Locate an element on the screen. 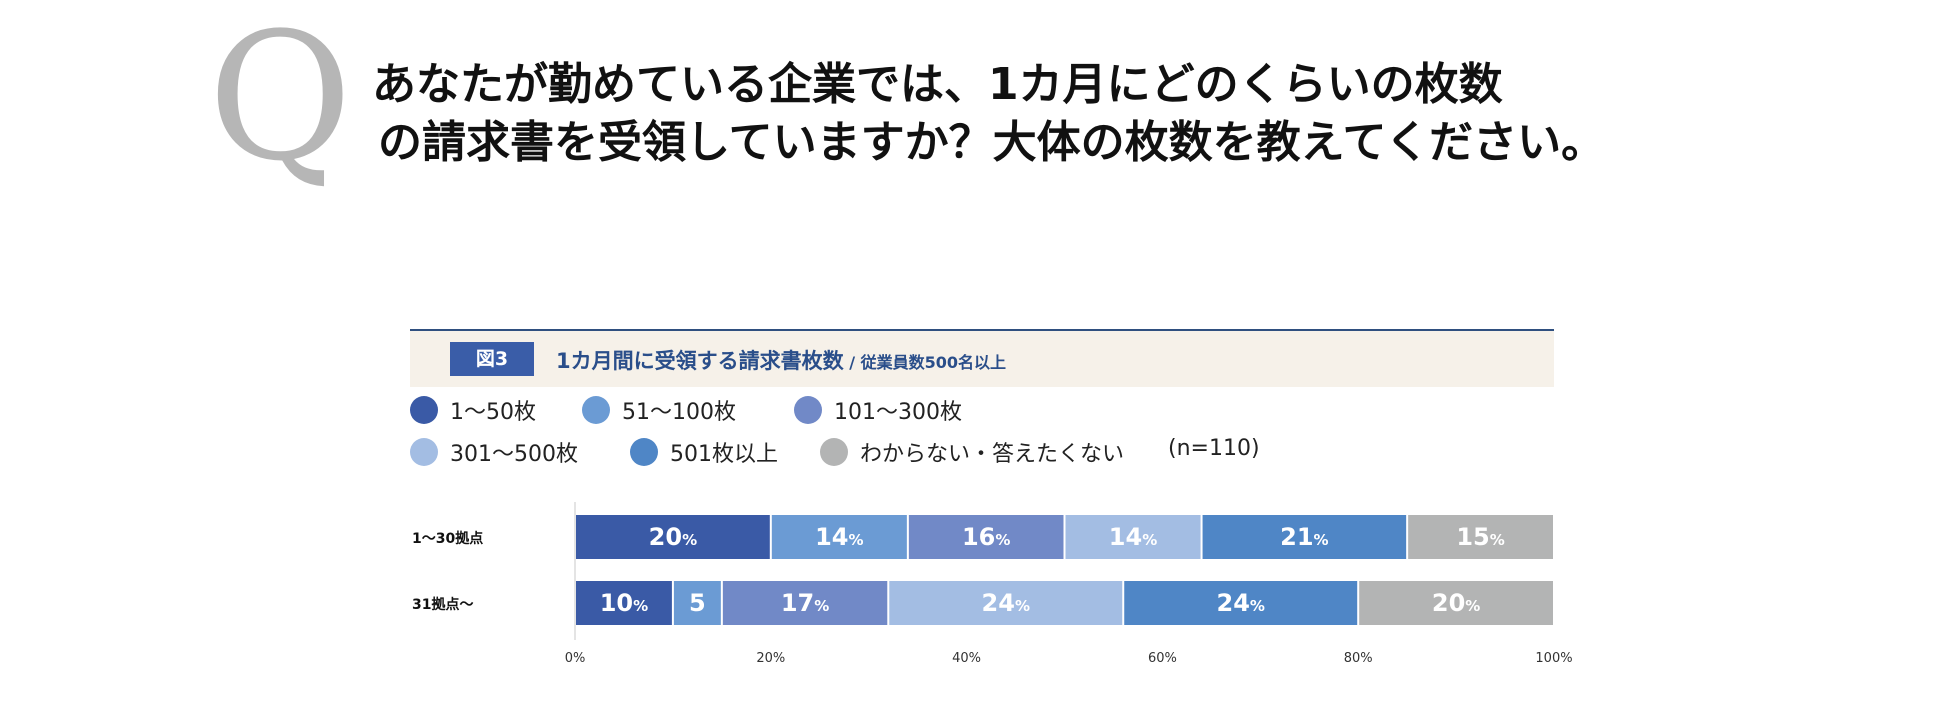  x-tick-label: 100% is located at coordinates (1553, 658).